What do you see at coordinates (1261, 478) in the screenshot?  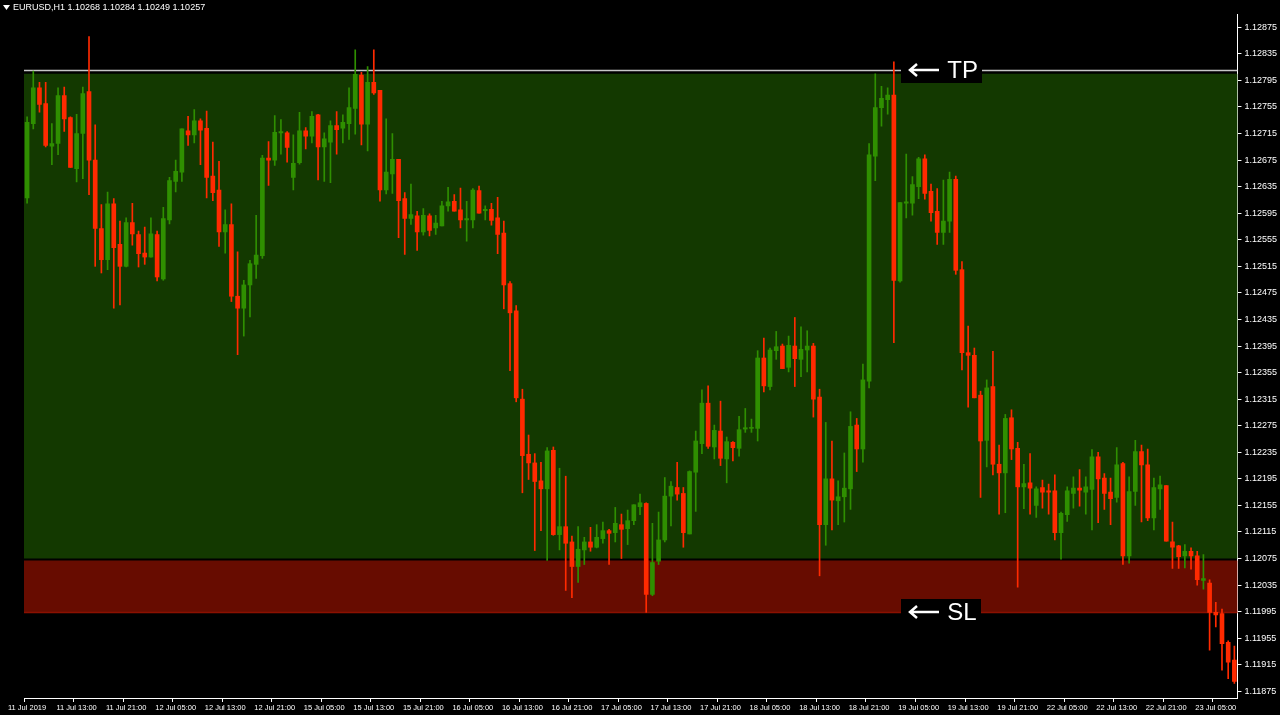 I see `y-tick-label: 1.12195` at bounding box center [1261, 478].